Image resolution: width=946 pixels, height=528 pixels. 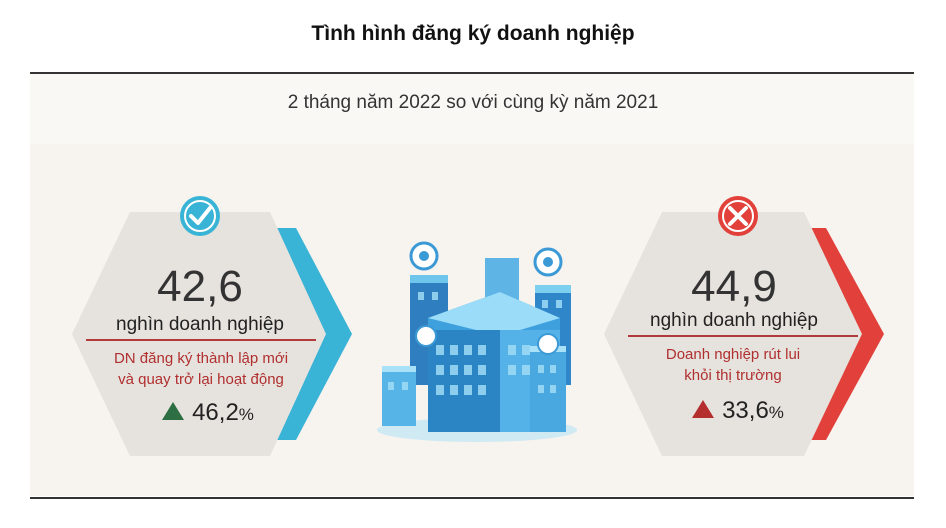 What do you see at coordinates (201, 358) in the screenshot?
I see `left-description-line1: DN đăng ký thành lập mới` at bounding box center [201, 358].